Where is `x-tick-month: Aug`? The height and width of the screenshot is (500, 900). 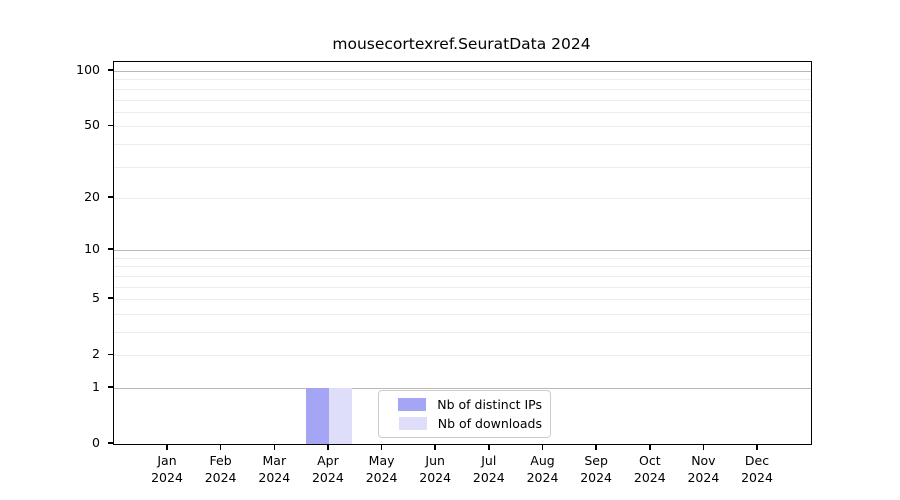
x-tick-month: Aug is located at coordinates (542, 460).